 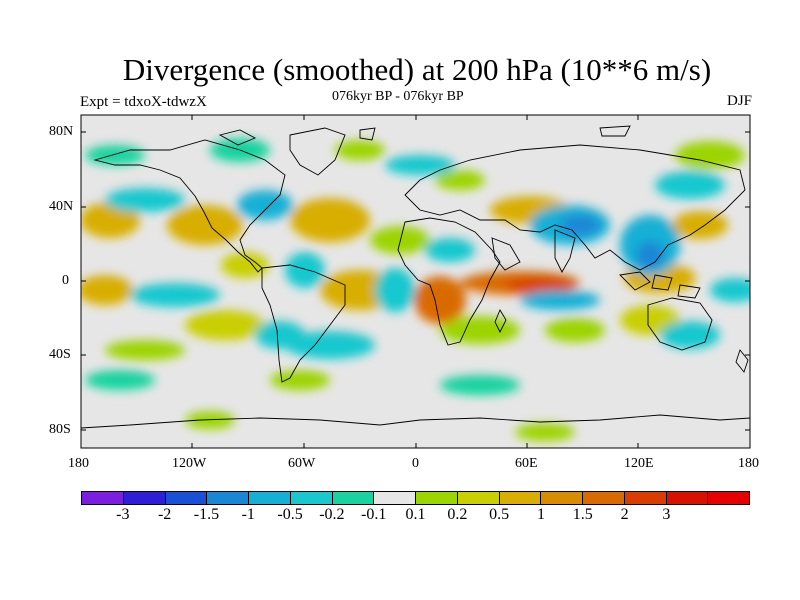 I want to click on colorbar-label: -2, so click(x=164, y=514).